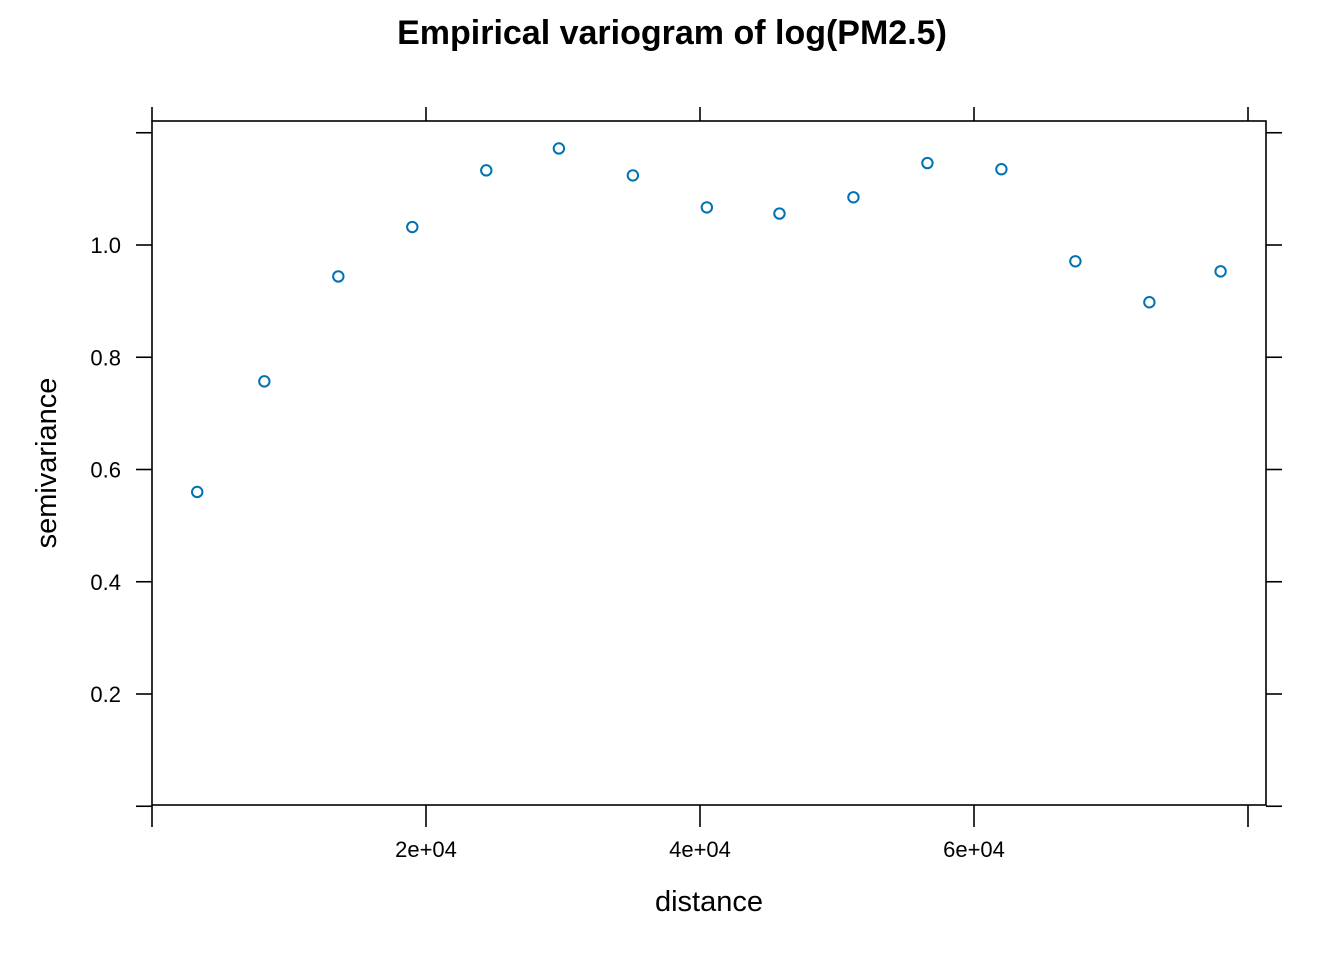 Image resolution: width=1344 pixels, height=960 pixels. Describe the element at coordinates (105, 694) in the screenshot. I see `y-tick-label: 0.2` at that location.